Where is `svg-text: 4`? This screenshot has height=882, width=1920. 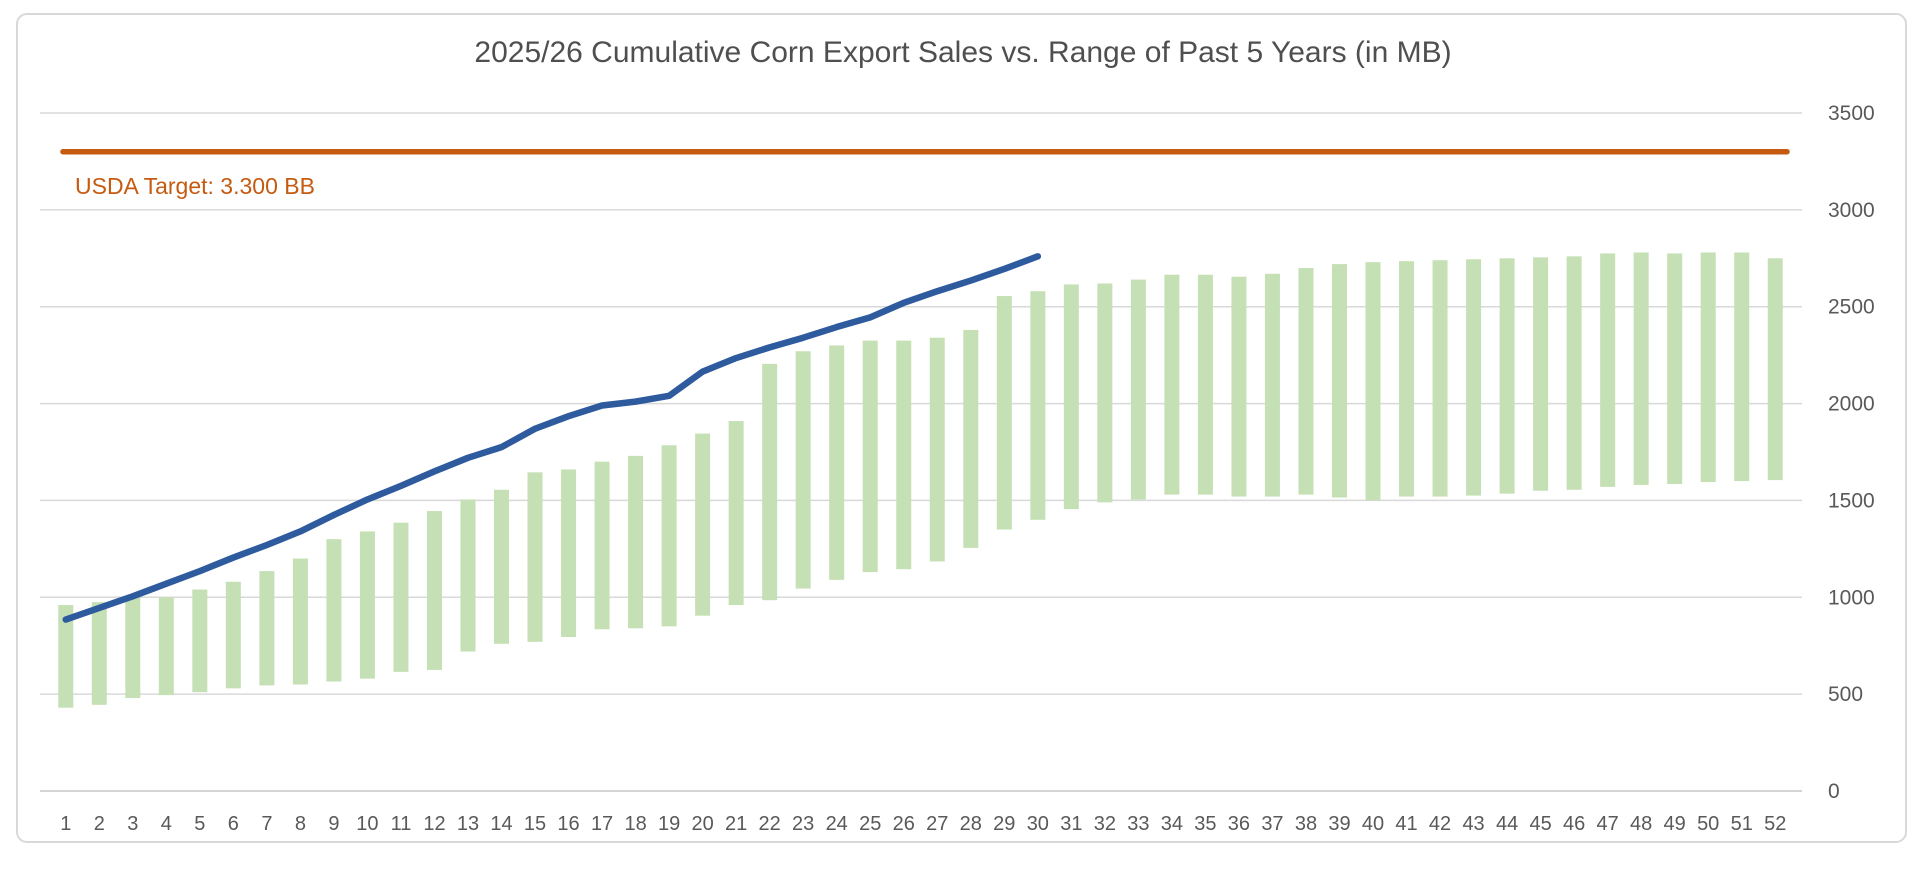
svg-text: 4 is located at coordinates (166, 824).